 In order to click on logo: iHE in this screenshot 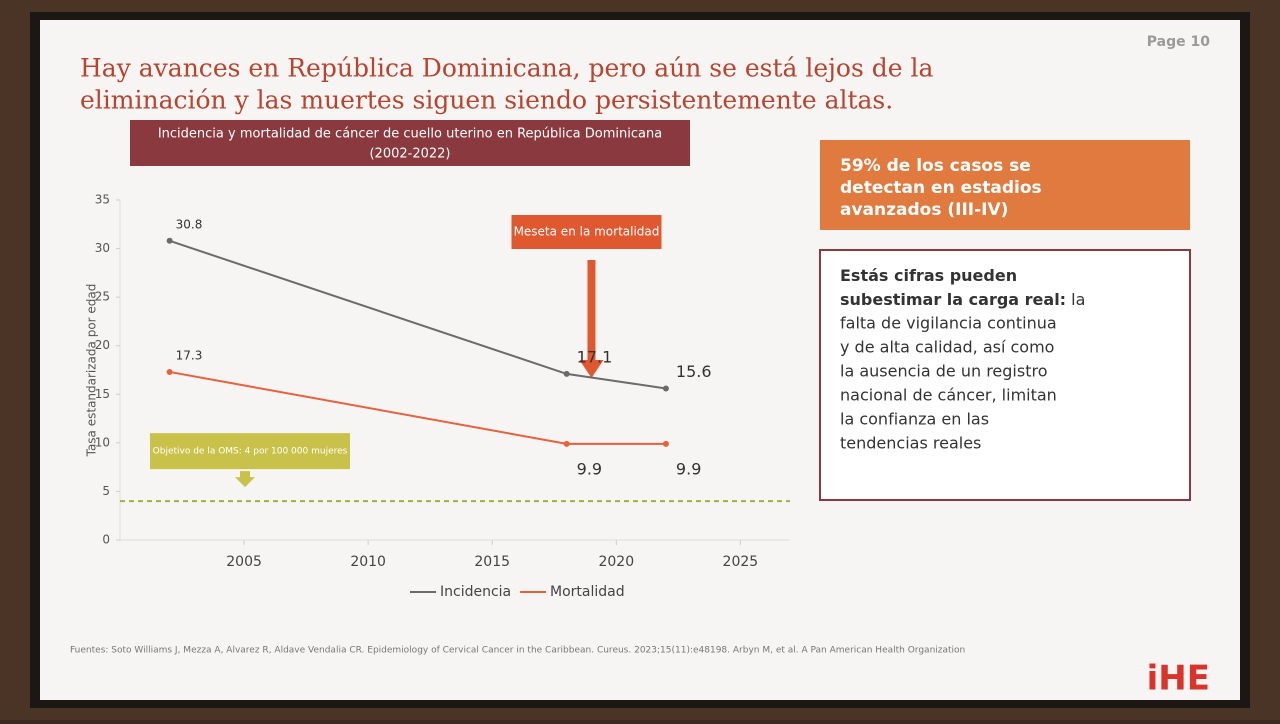, I will do `click(1178, 679)`.